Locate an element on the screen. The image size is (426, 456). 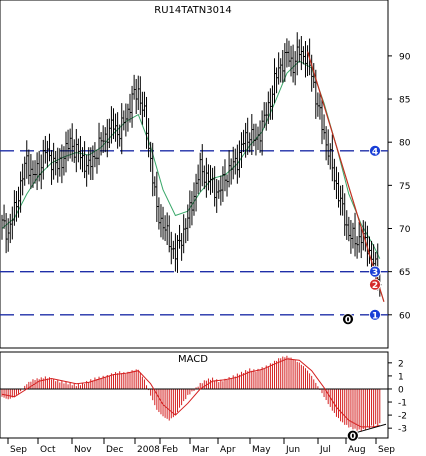
price-y-axis: 60 65 70 75 80 85 90 is located at coordinates (399, 186).